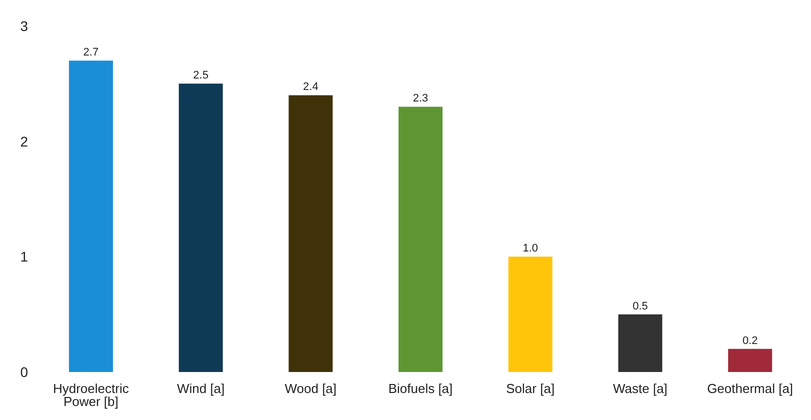 This screenshot has width=811, height=420. Describe the element at coordinates (24, 372) in the screenshot. I see `y-tick-label: 0` at that location.